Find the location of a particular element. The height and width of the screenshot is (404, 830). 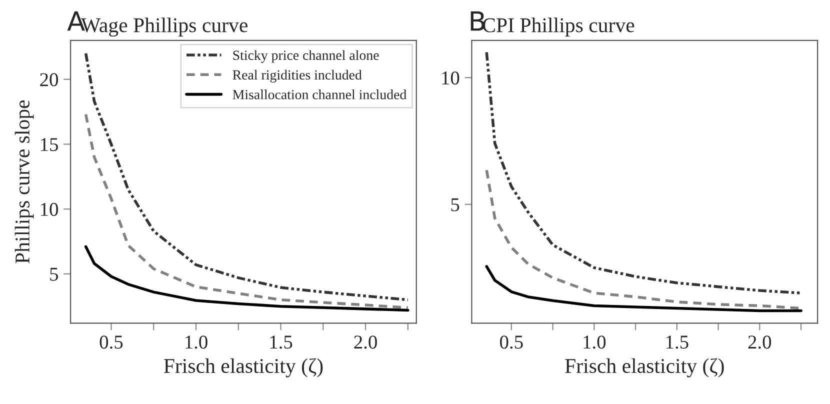

legend-label: Misallocation channel included is located at coordinates (319, 95).